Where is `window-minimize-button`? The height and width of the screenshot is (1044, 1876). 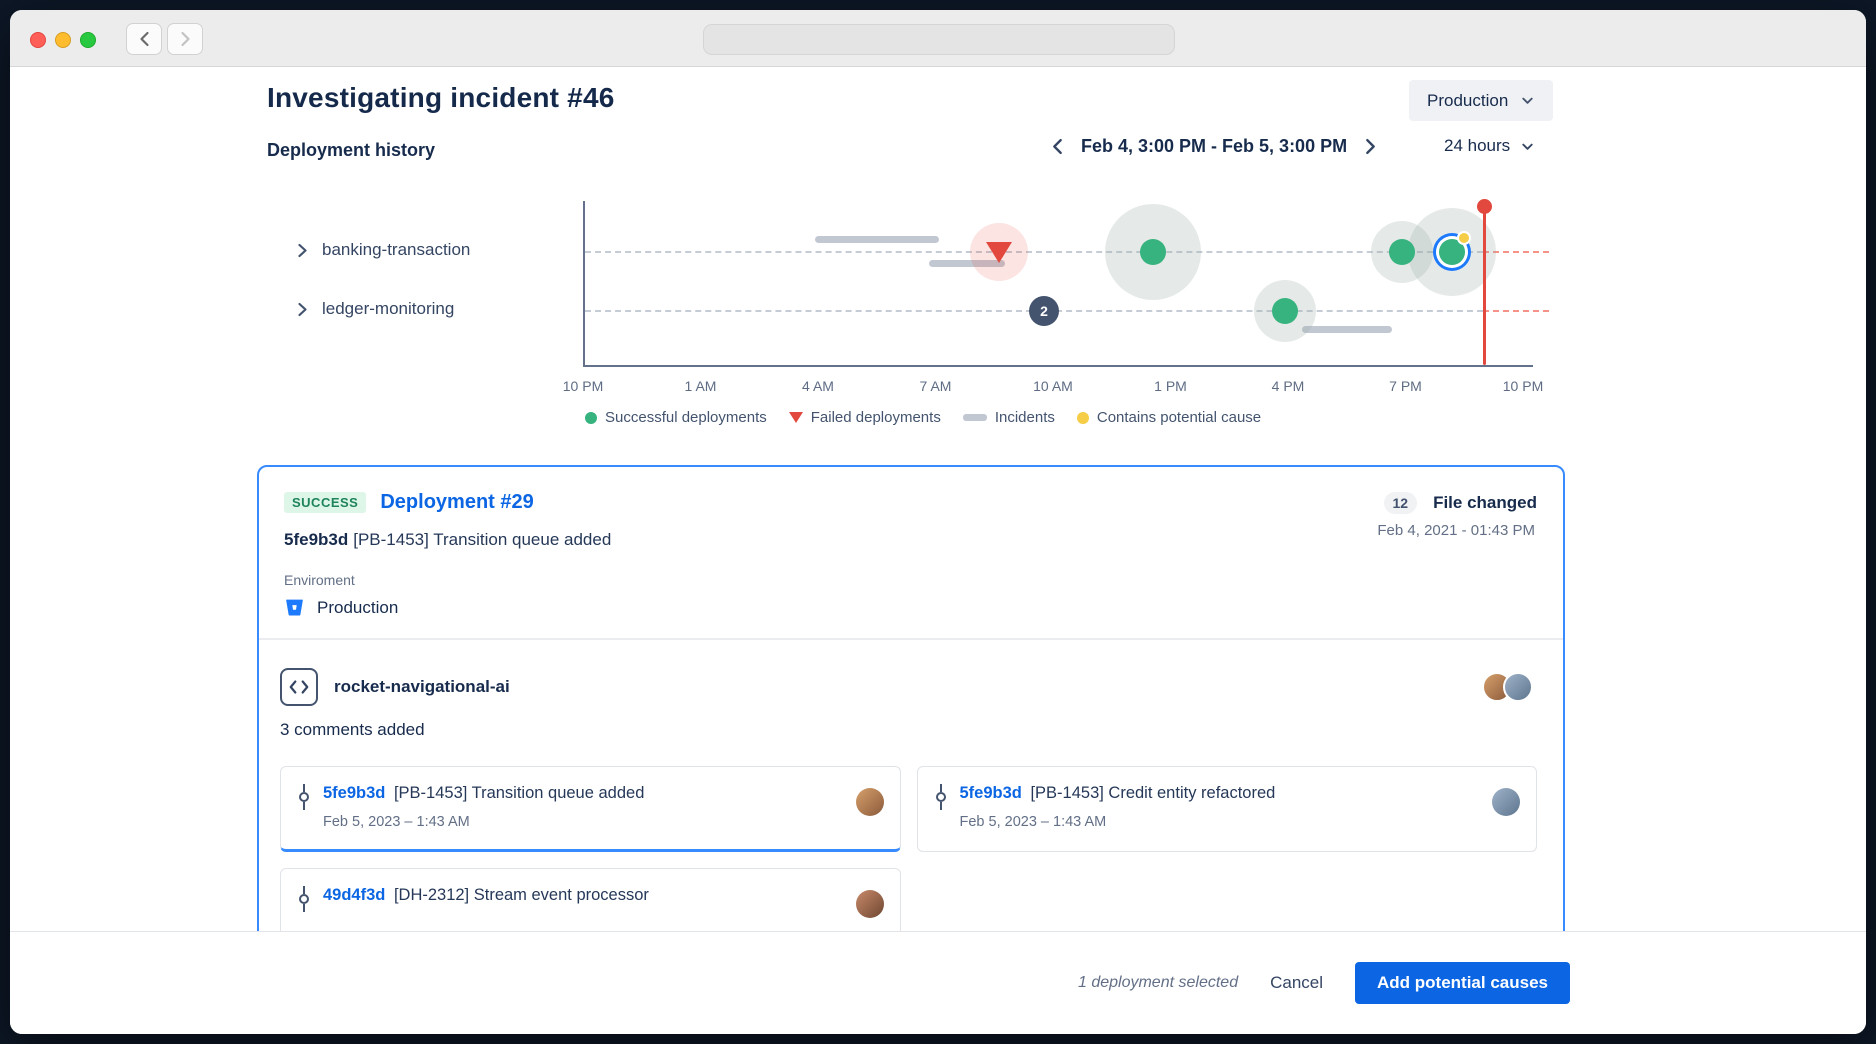 window-minimize-button is located at coordinates (63, 40).